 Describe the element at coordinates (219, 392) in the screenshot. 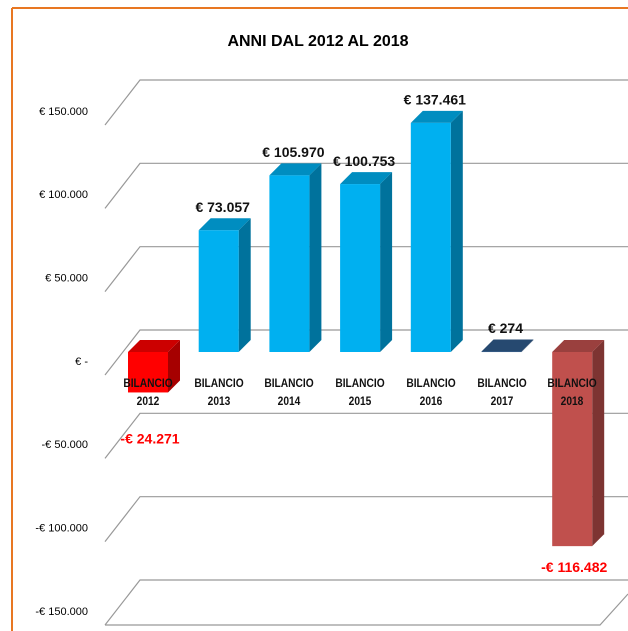

I see `x-tick-label: BILANCIO 2013` at that location.